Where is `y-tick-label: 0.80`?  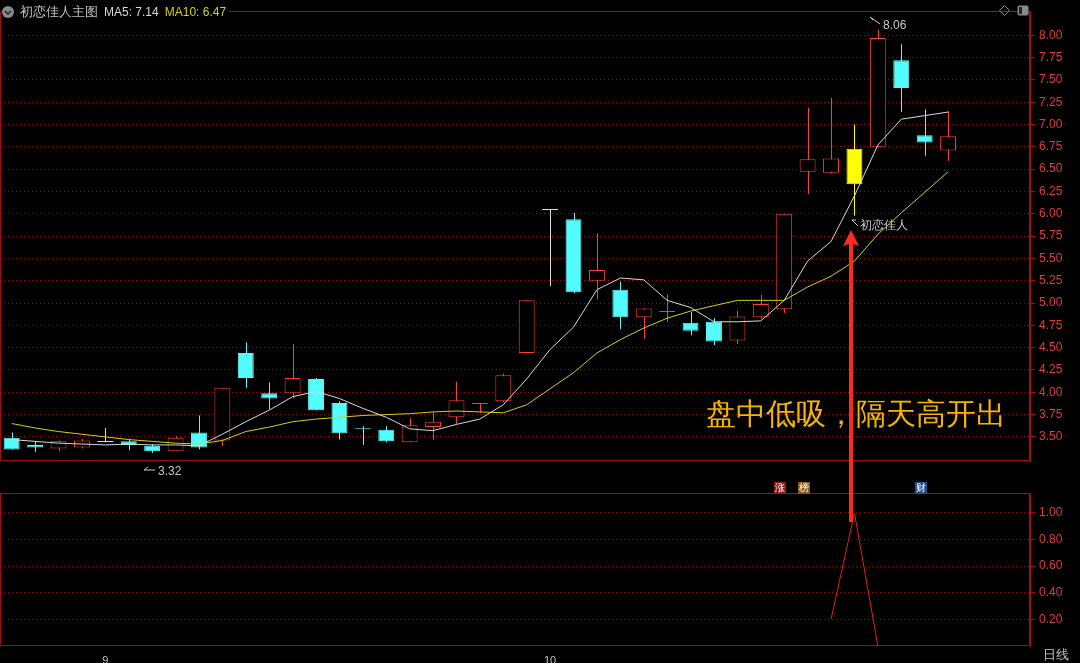
y-tick-label: 0.80 is located at coordinates (1051, 538).